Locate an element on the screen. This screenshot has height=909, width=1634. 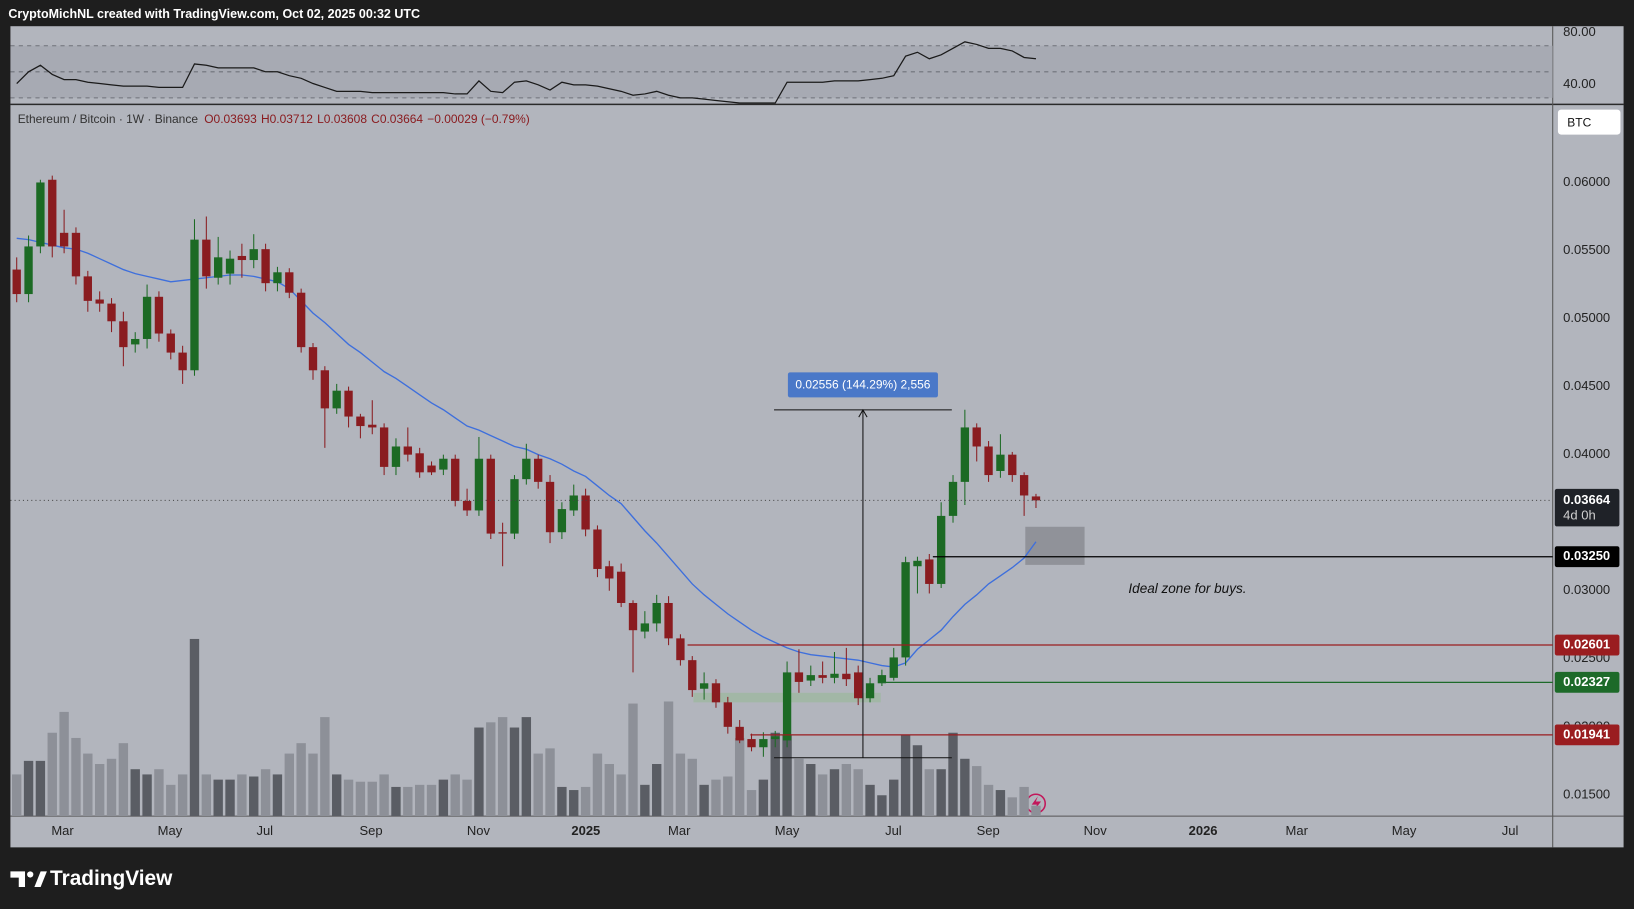
legend-symbol: Ethereum / Bitcoin · 1W · Binance is located at coordinates (108, 119).